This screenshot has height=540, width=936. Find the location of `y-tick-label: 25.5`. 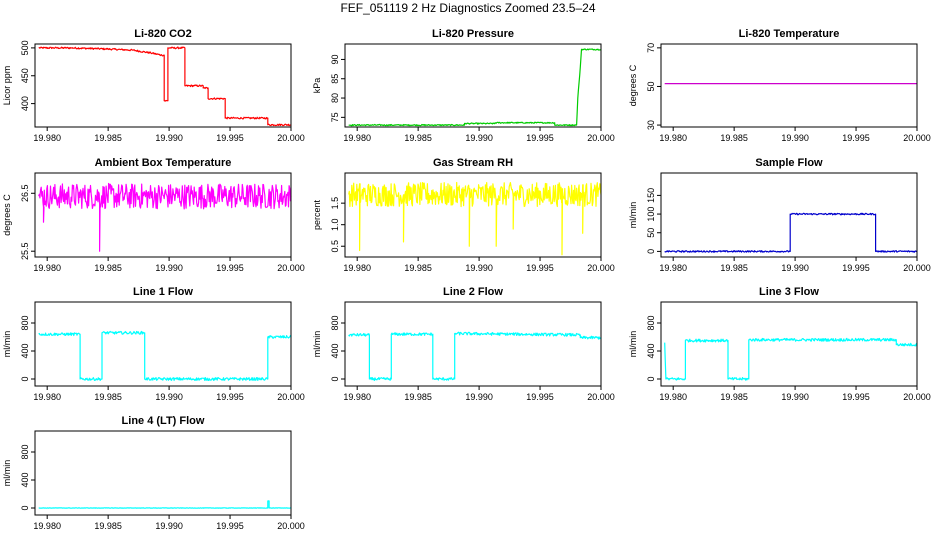

y-tick-label: 25.5 is located at coordinates (25, 251).